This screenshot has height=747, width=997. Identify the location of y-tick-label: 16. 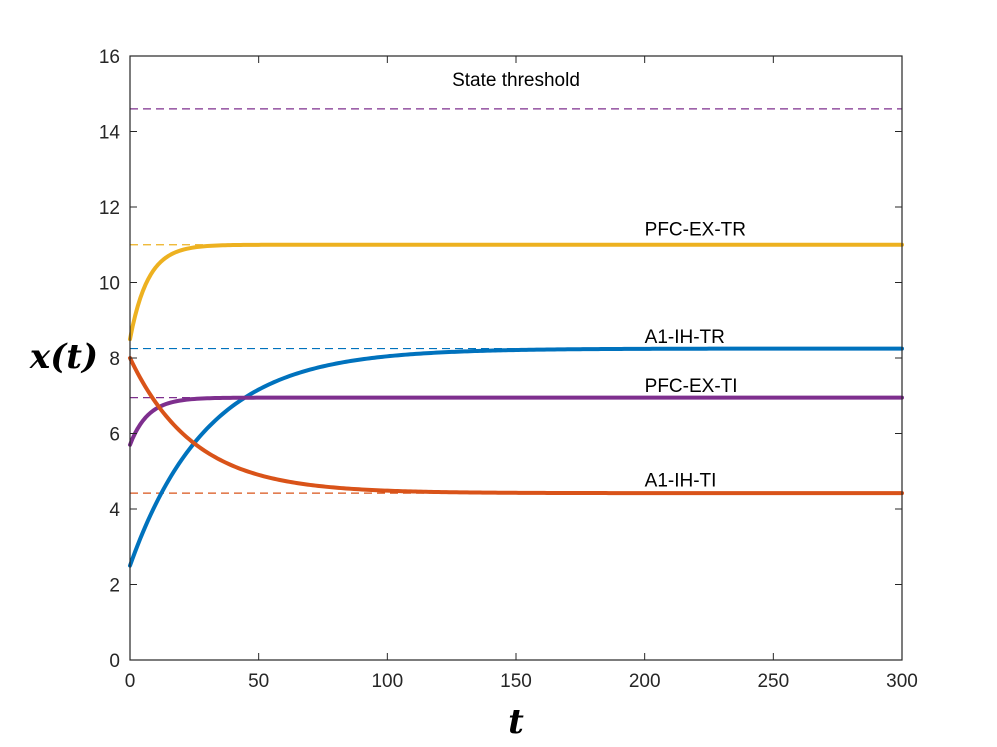
(109, 57).